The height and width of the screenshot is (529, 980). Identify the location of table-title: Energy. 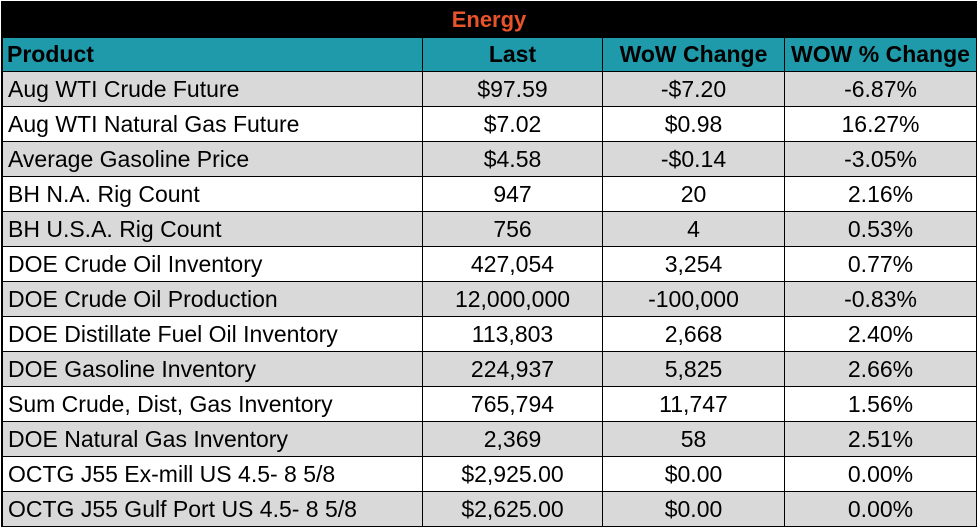
(489, 19).